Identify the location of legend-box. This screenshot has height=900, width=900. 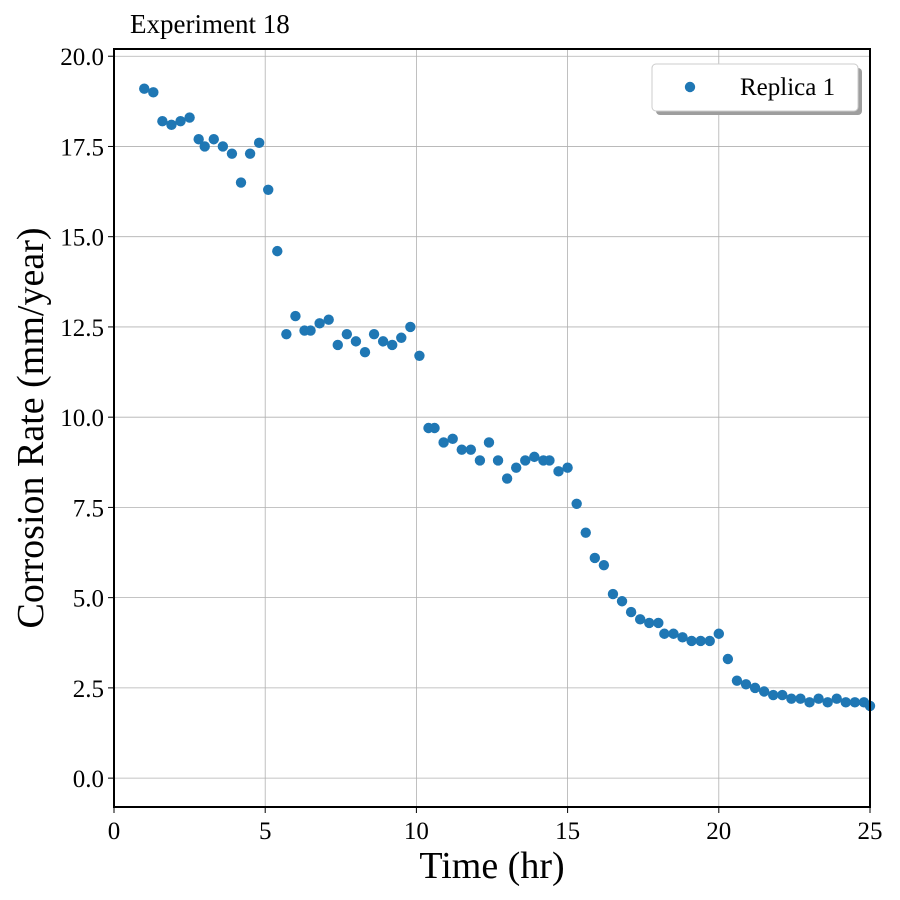
(755, 87).